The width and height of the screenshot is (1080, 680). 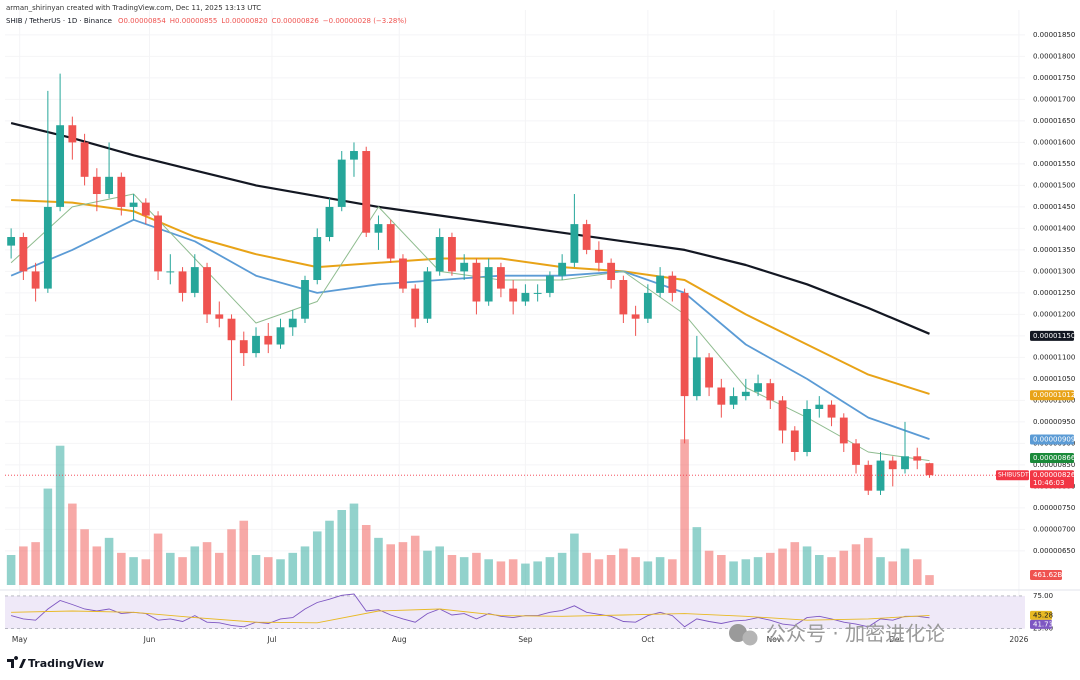 I want to click on price-label: 0.00001012, so click(x=1054, y=395).